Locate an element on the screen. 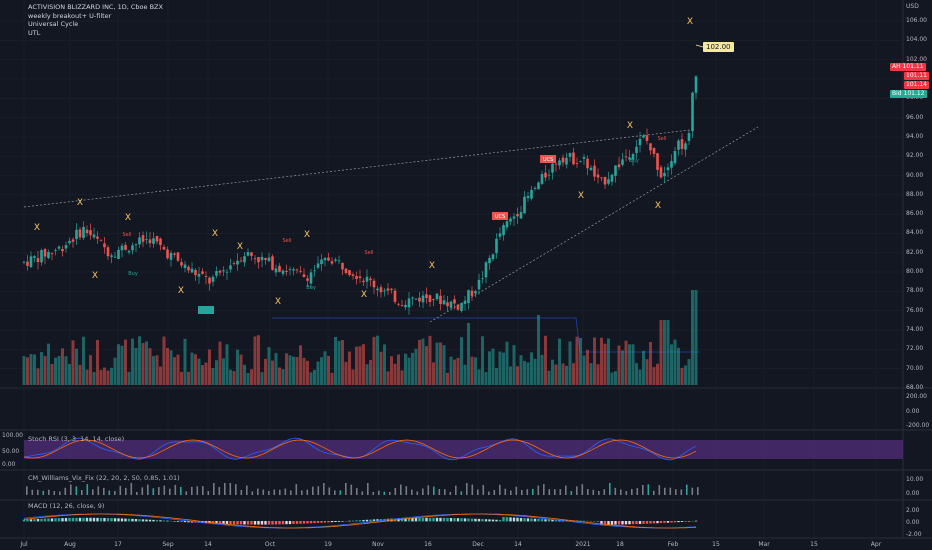  indicator-label: weekly breakout+ U-filter is located at coordinates (70, 15).